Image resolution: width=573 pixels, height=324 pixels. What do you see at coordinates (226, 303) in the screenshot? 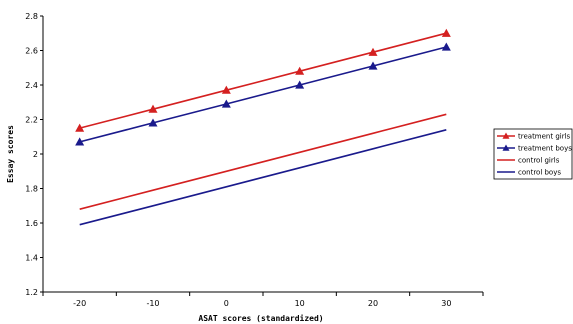
I see `x-tick-label: 0` at bounding box center [226, 303].